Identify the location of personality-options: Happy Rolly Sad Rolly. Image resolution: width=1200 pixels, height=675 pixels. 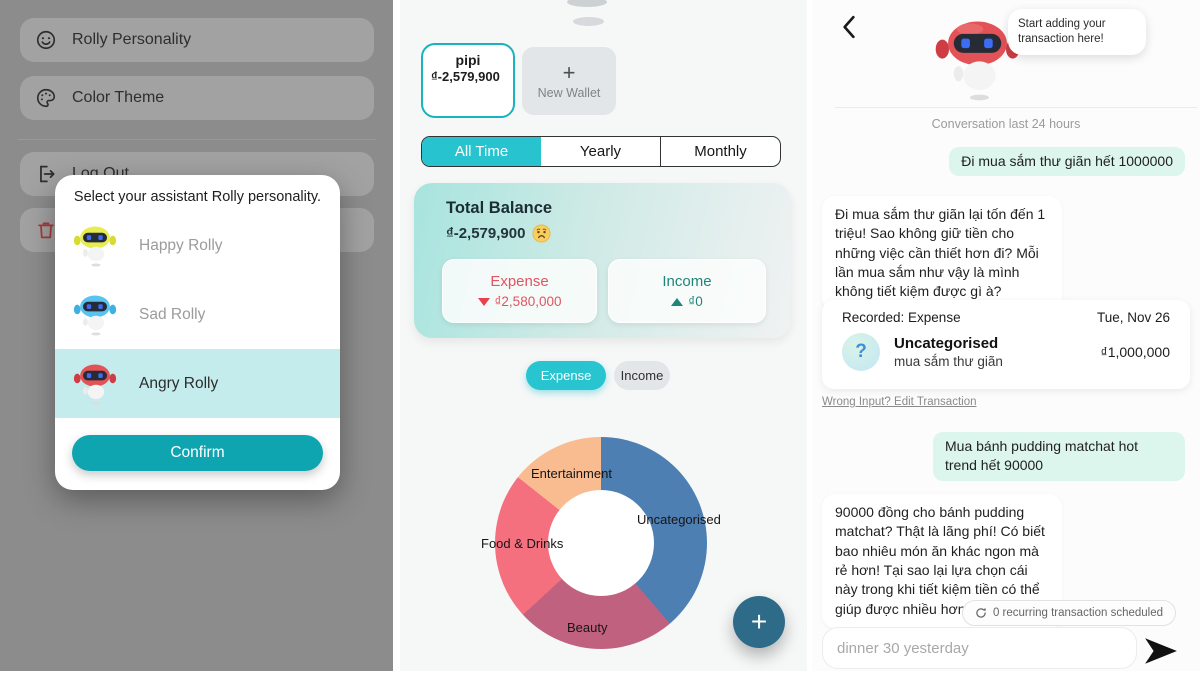
(197, 314).